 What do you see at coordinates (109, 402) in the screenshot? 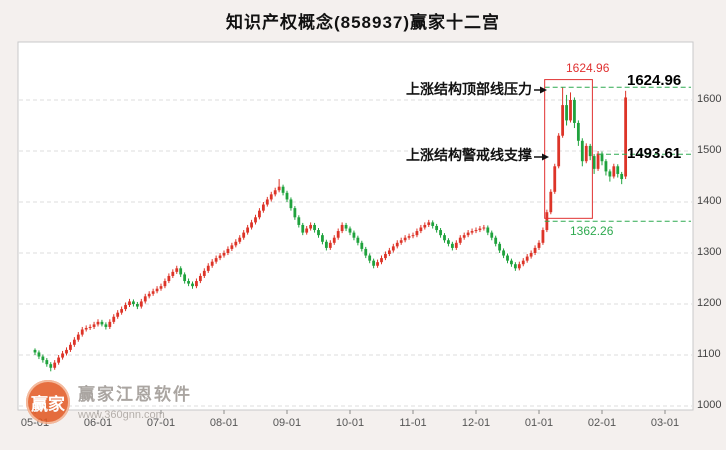
I see `watermark: 赢家 赢家江恩软件 www.360gnn.com` at bounding box center [109, 402].